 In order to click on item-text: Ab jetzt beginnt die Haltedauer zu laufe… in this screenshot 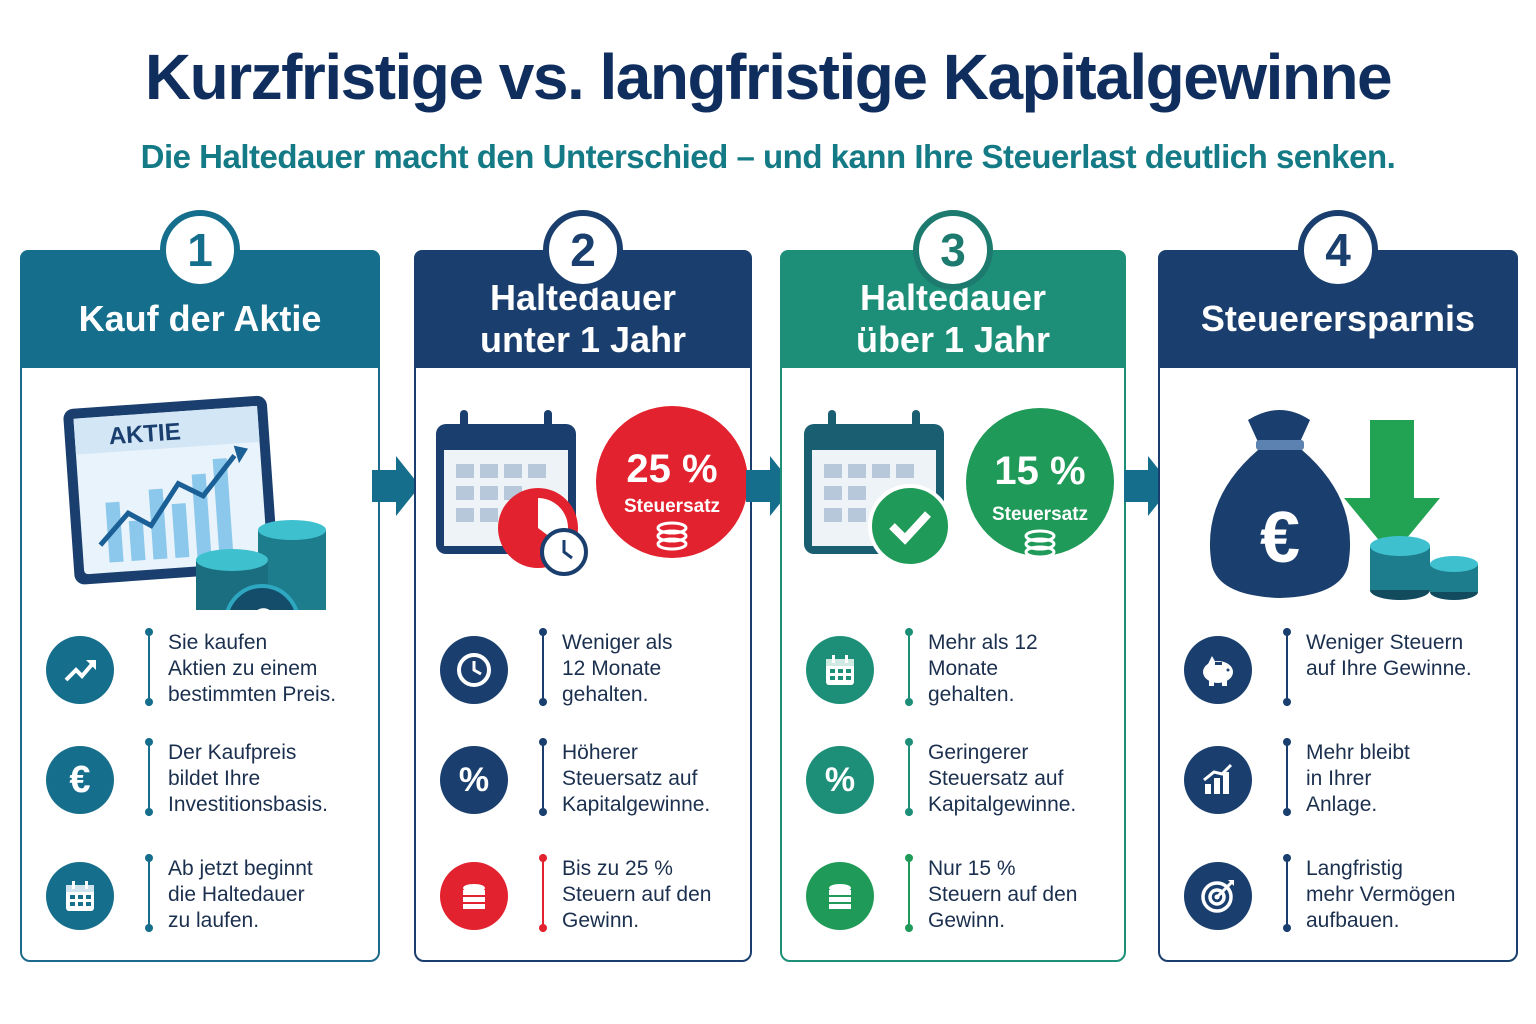, I will do `click(240, 894)`.